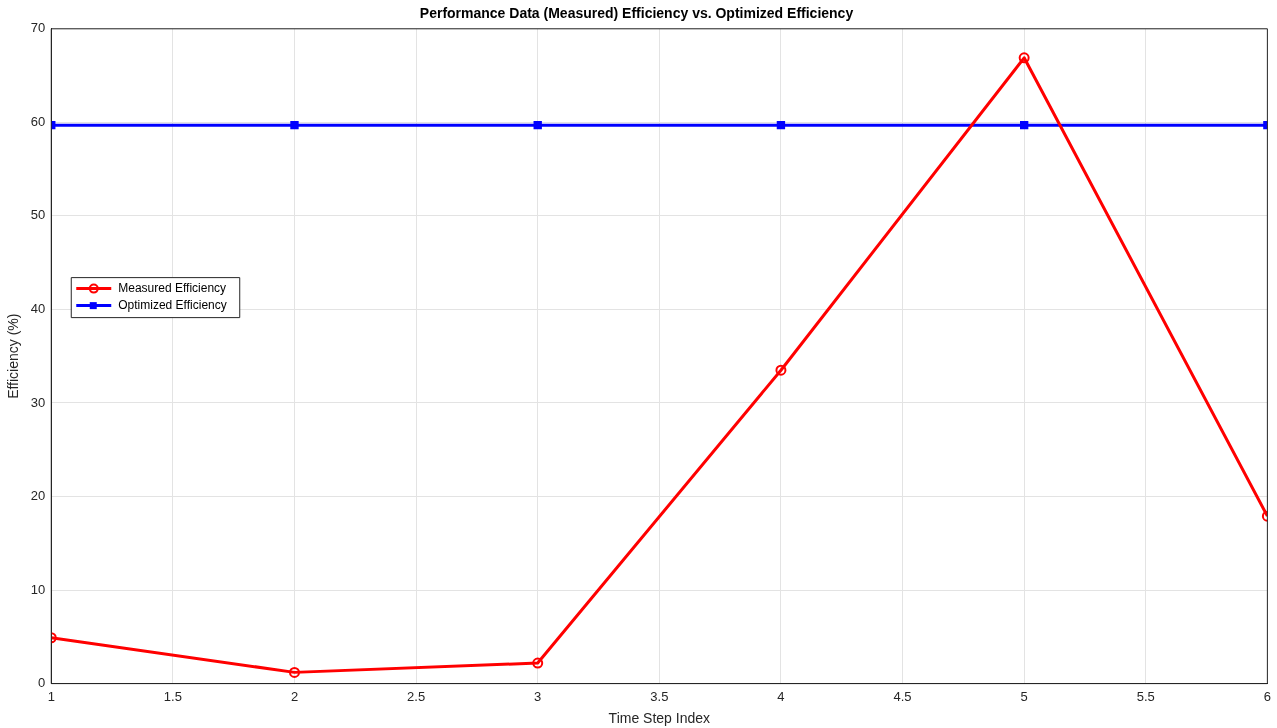 This screenshot has width=1277, height=728. I want to click on legend-label: Measured Efficiency, so click(172, 287).